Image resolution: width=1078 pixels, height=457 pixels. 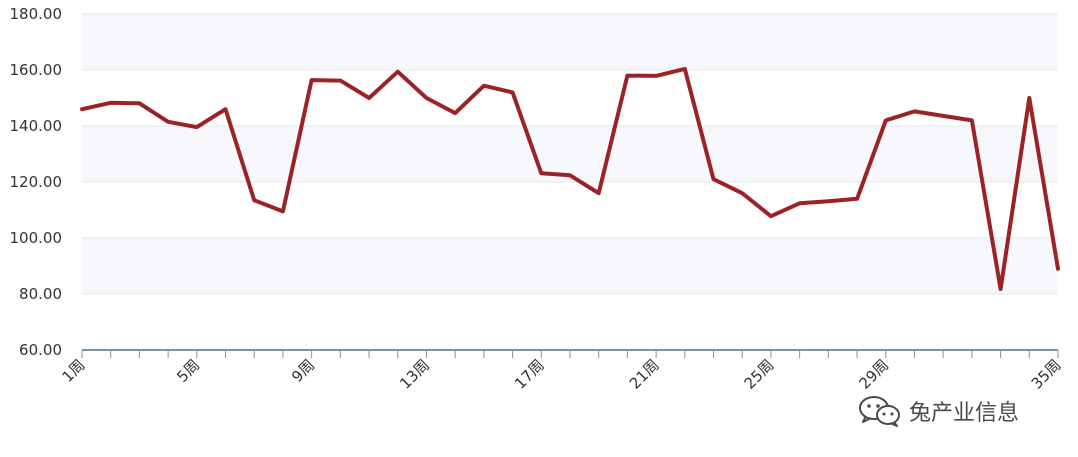 I want to click on y-tick-label: 140.00, so click(x=36, y=126).